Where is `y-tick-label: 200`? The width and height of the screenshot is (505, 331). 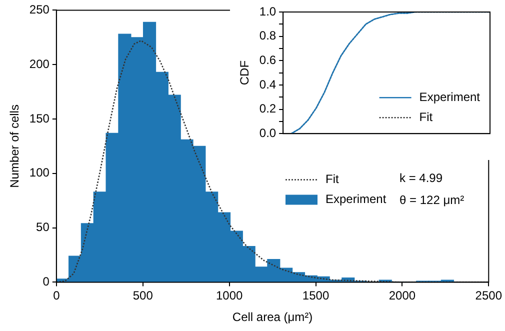 y-tick-label: 200 is located at coordinates (39, 63).